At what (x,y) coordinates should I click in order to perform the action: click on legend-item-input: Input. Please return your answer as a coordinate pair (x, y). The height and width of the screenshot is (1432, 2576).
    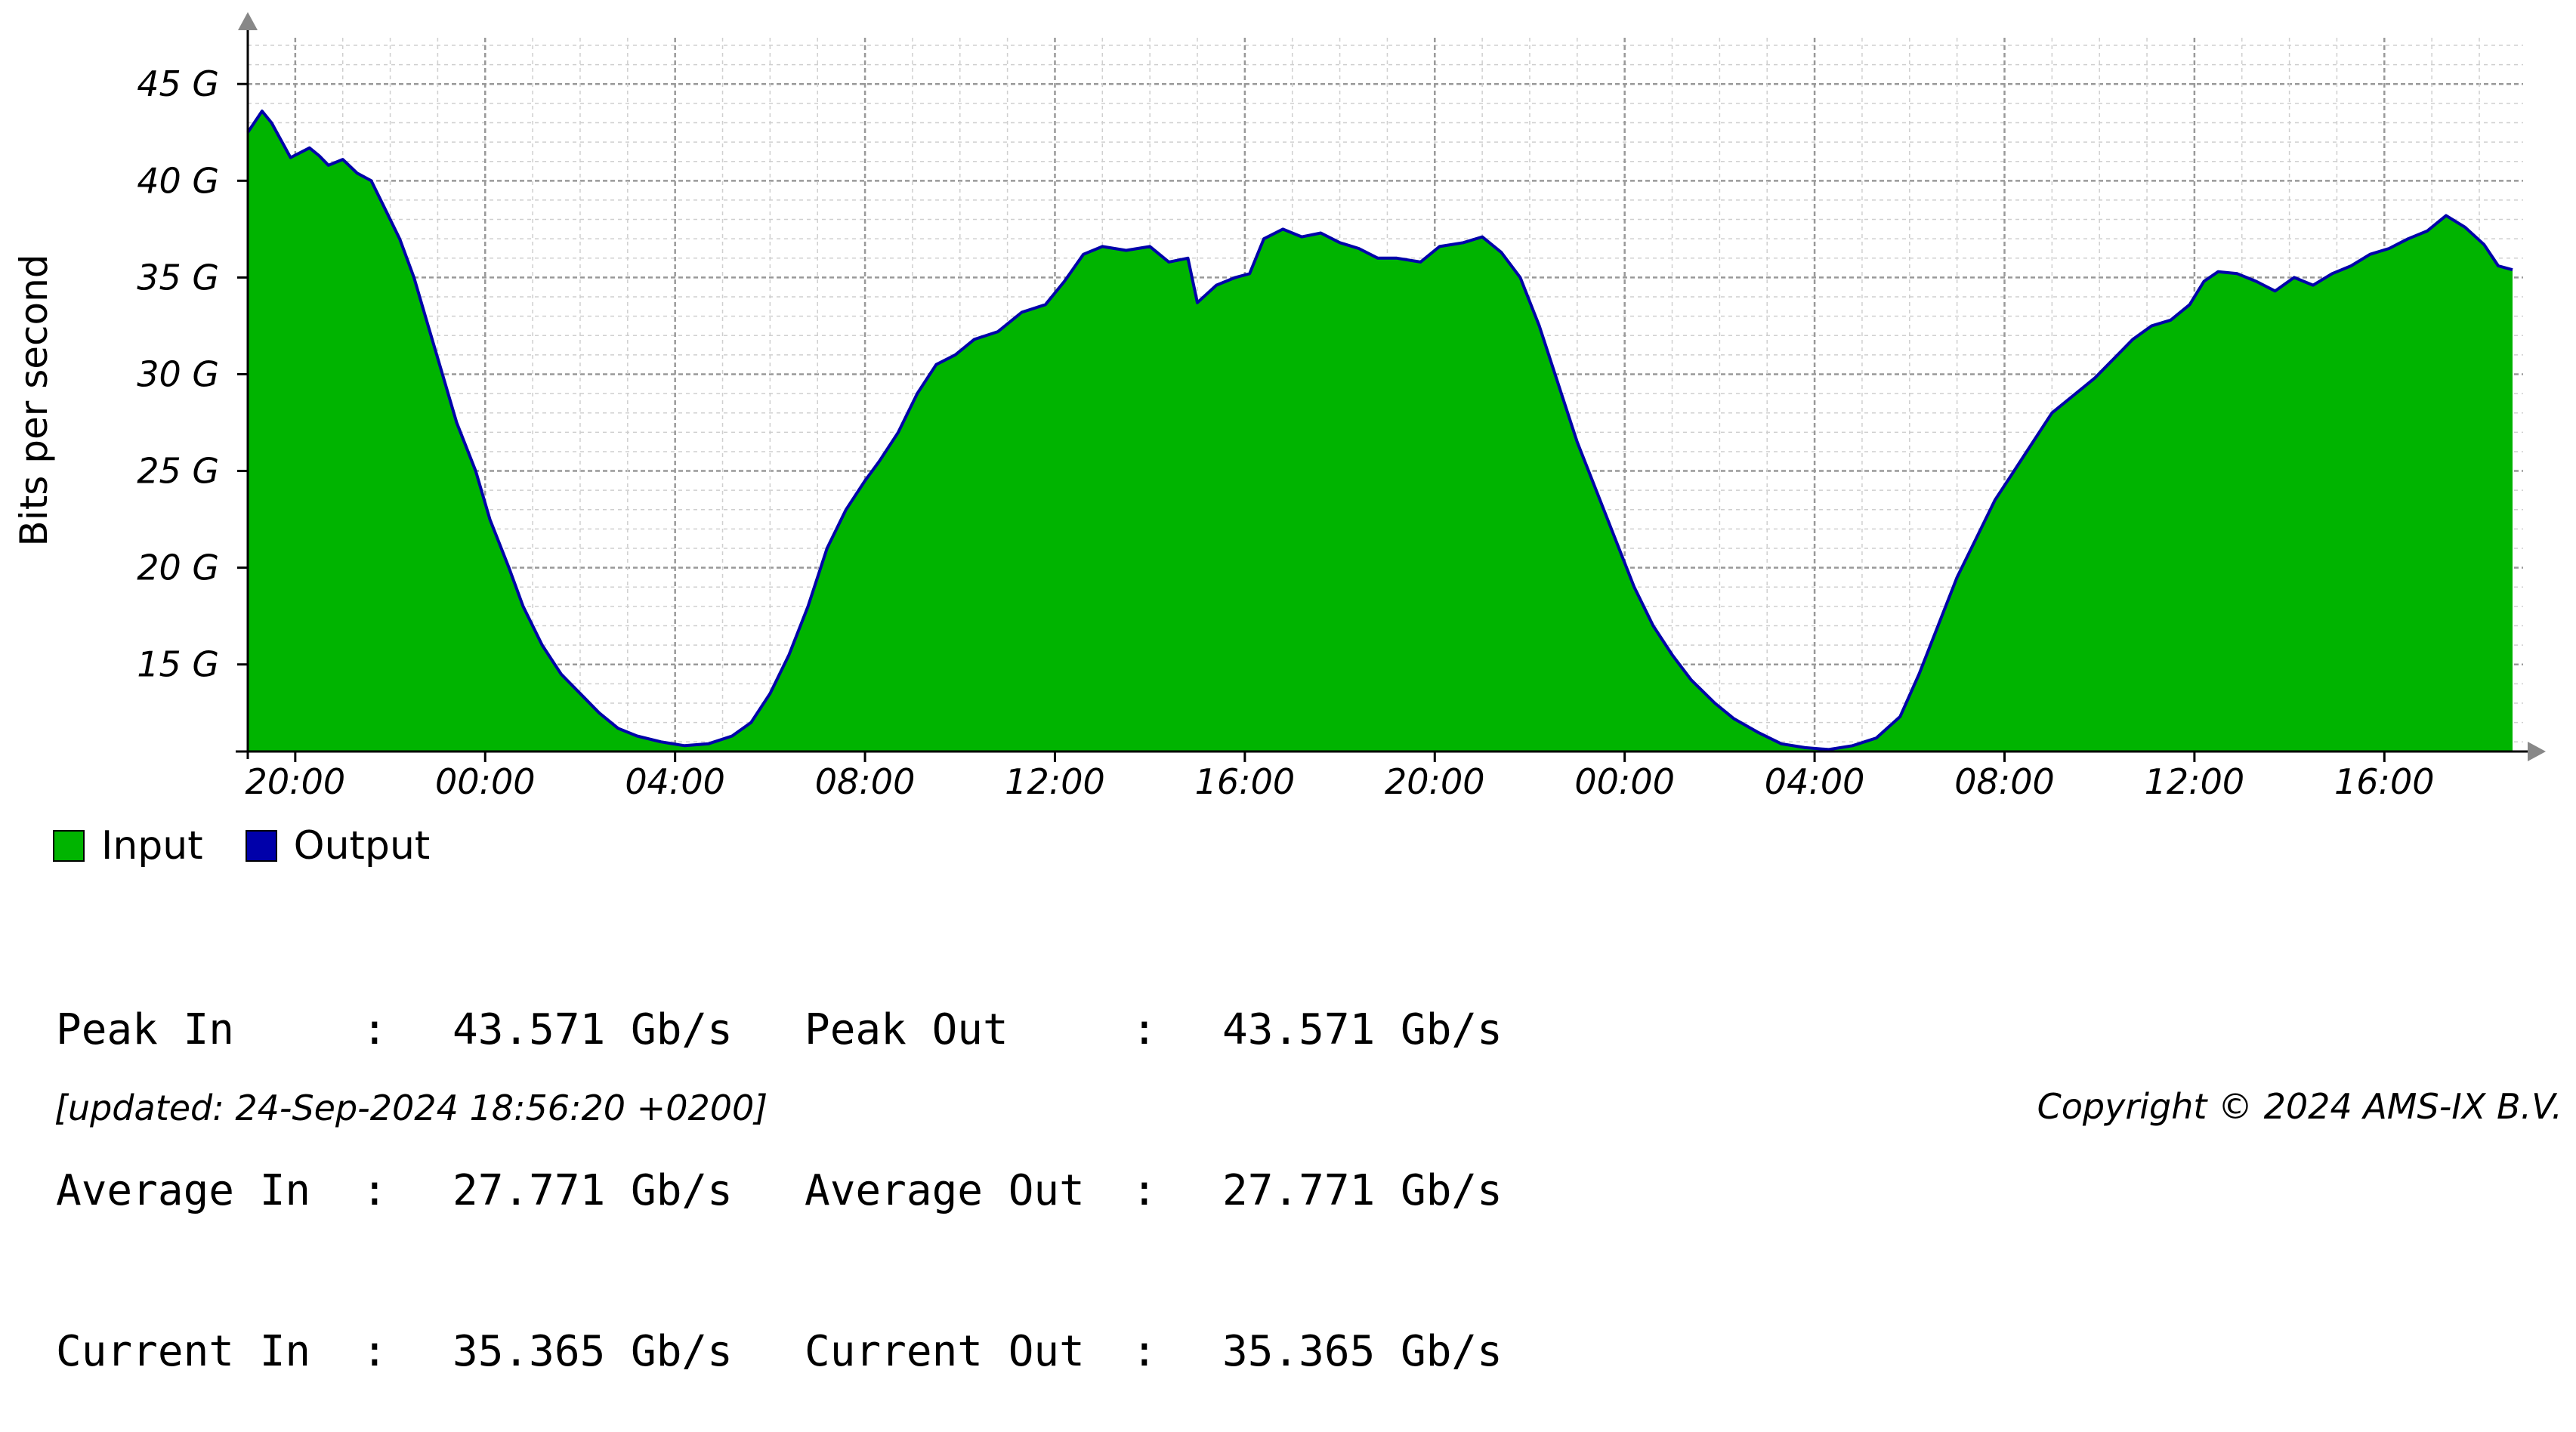
    Looking at the image, I should click on (128, 846).